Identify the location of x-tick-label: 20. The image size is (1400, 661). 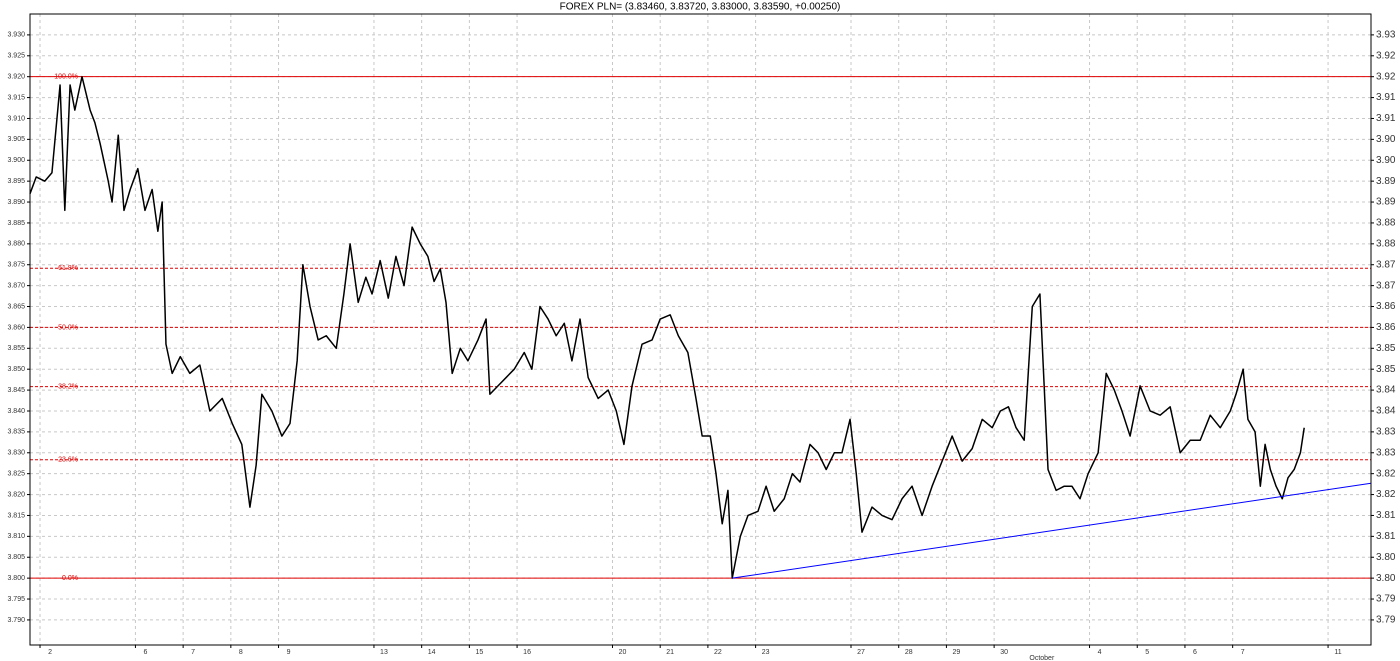
(623, 652).